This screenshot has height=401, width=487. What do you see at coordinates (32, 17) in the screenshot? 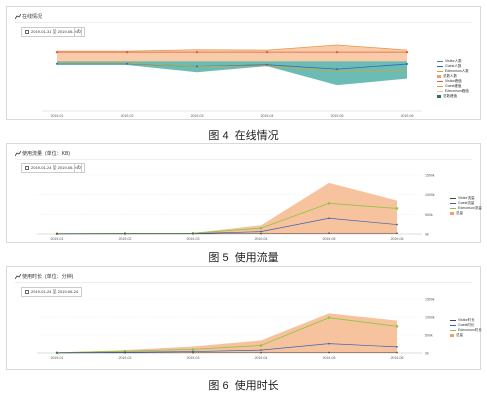
I see `panel-title-text: 在线情况` at bounding box center [32, 17].